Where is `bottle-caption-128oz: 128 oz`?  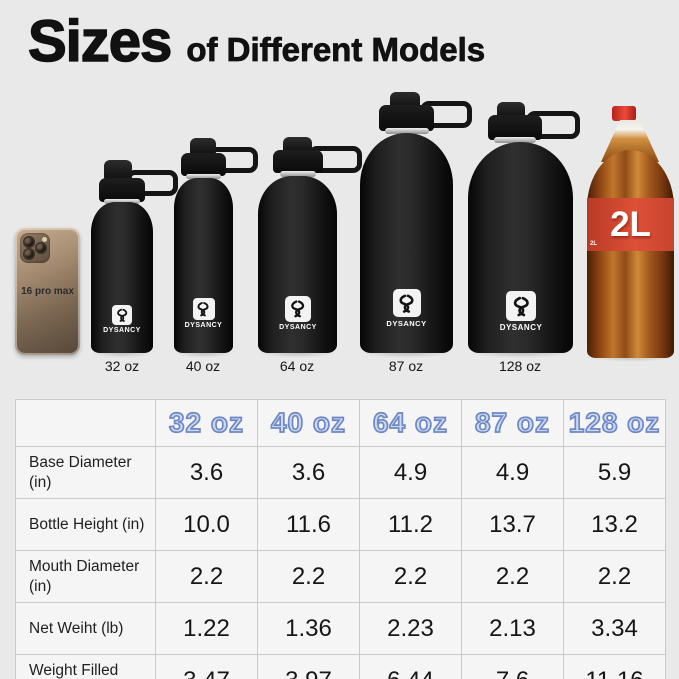 bottle-caption-128oz: 128 oz is located at coordinates (520, 366).